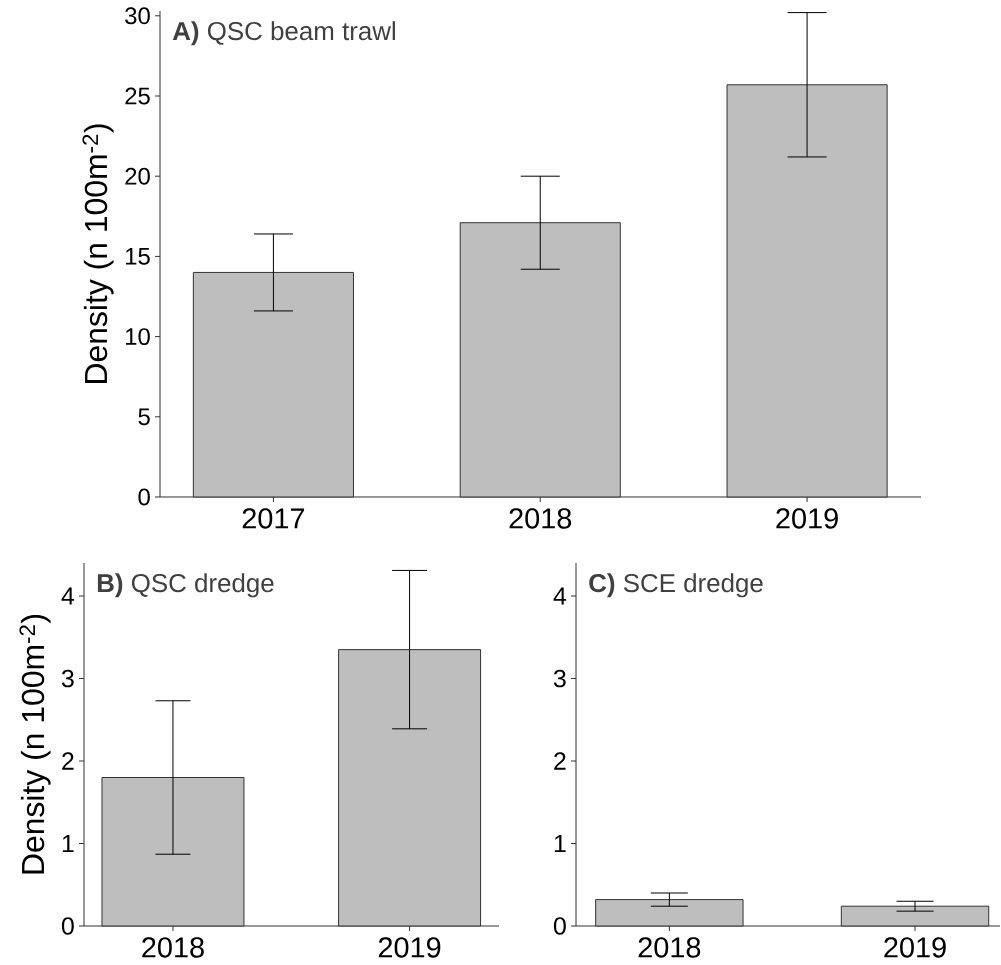 The height and width of the screenshot is (965, 1001). Describe the element at coordinates (273, 518) in the screenshot. I see `x-tick-label: 2017` at that location.